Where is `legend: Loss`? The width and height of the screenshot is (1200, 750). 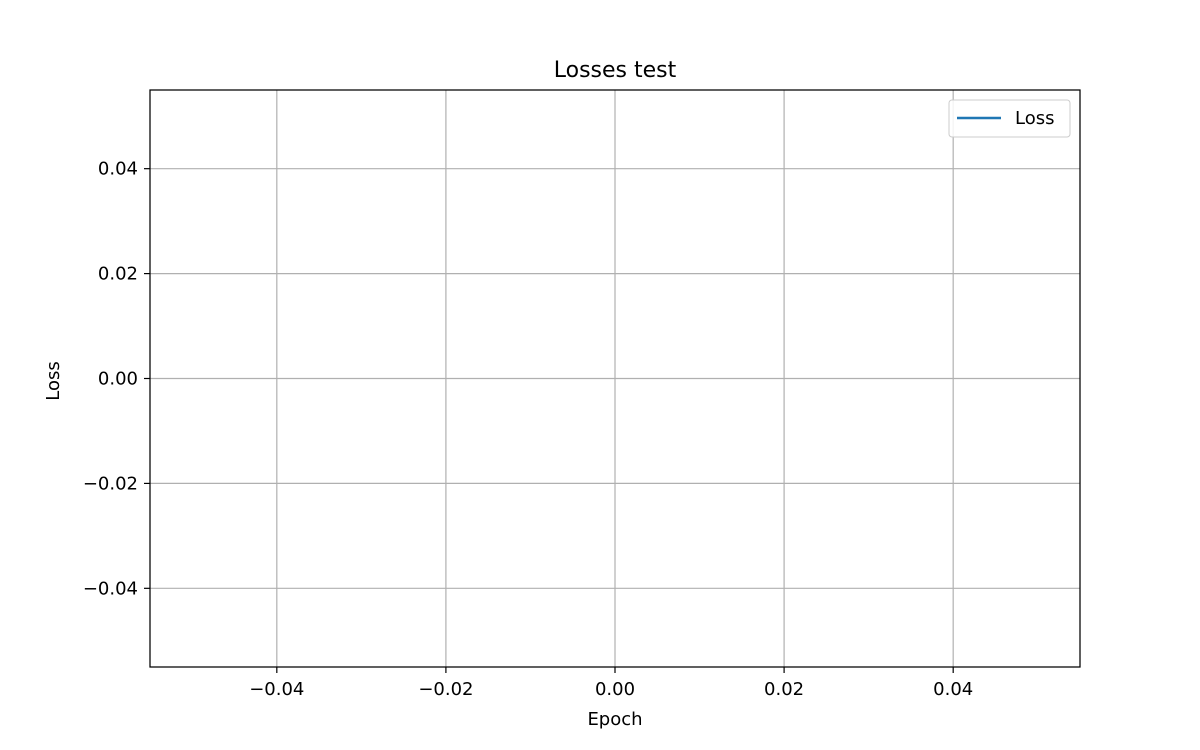
legend: Loss is located at coordinates (1009, 118).